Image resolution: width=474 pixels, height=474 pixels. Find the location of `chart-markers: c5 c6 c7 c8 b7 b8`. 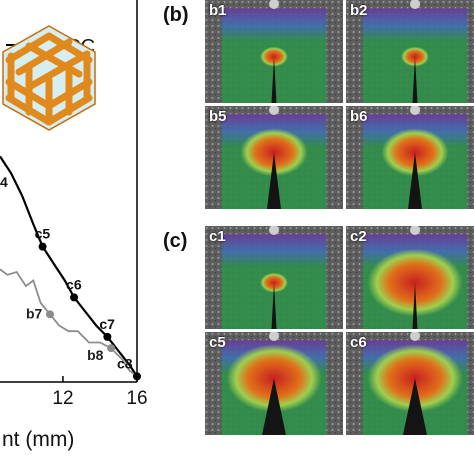

chart-markers: c5 c6 c7 c8 b7 b8 is located at coordinates (83, 303).